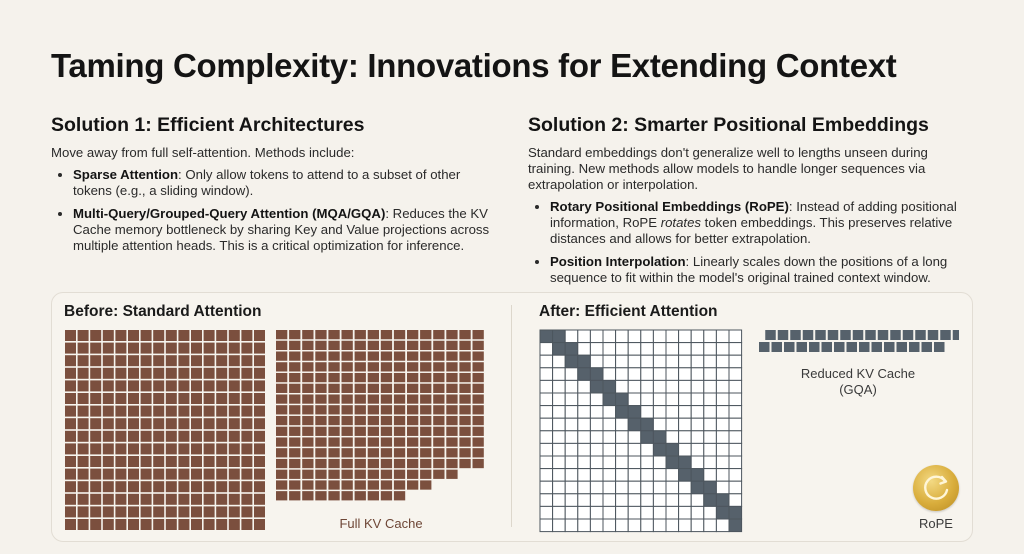  Describe the element at coordinates (126, 174) in the screenshot. I see `sparse-attention-term: Sparse Attention` at that location.